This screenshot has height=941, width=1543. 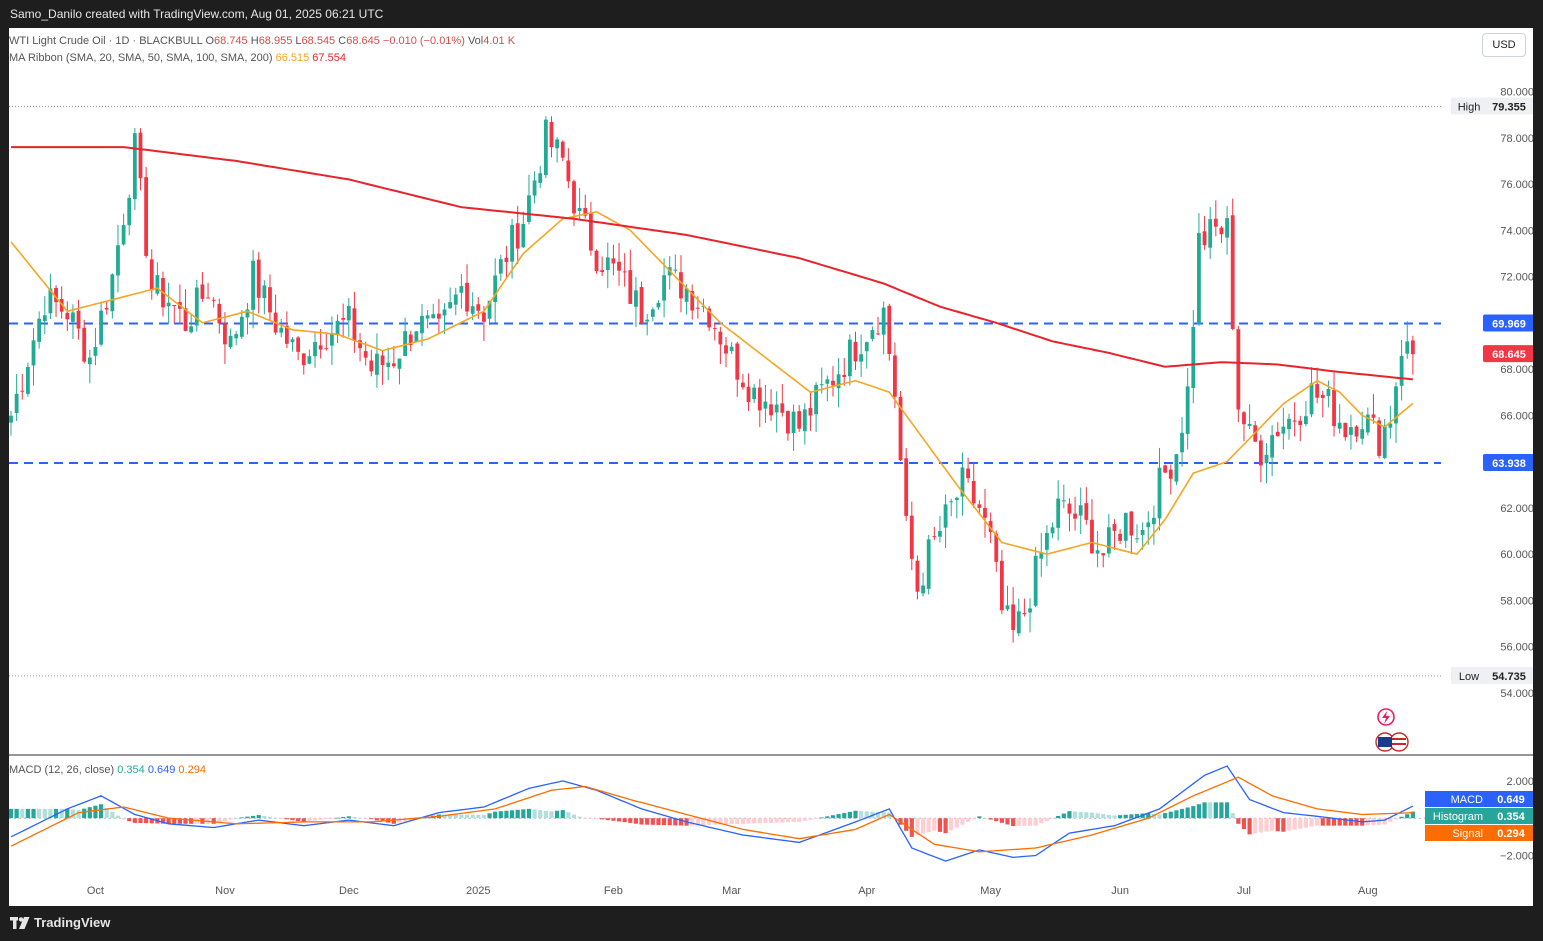 I want to click on level-tag-1-bg, so click(x=1508, y=463).